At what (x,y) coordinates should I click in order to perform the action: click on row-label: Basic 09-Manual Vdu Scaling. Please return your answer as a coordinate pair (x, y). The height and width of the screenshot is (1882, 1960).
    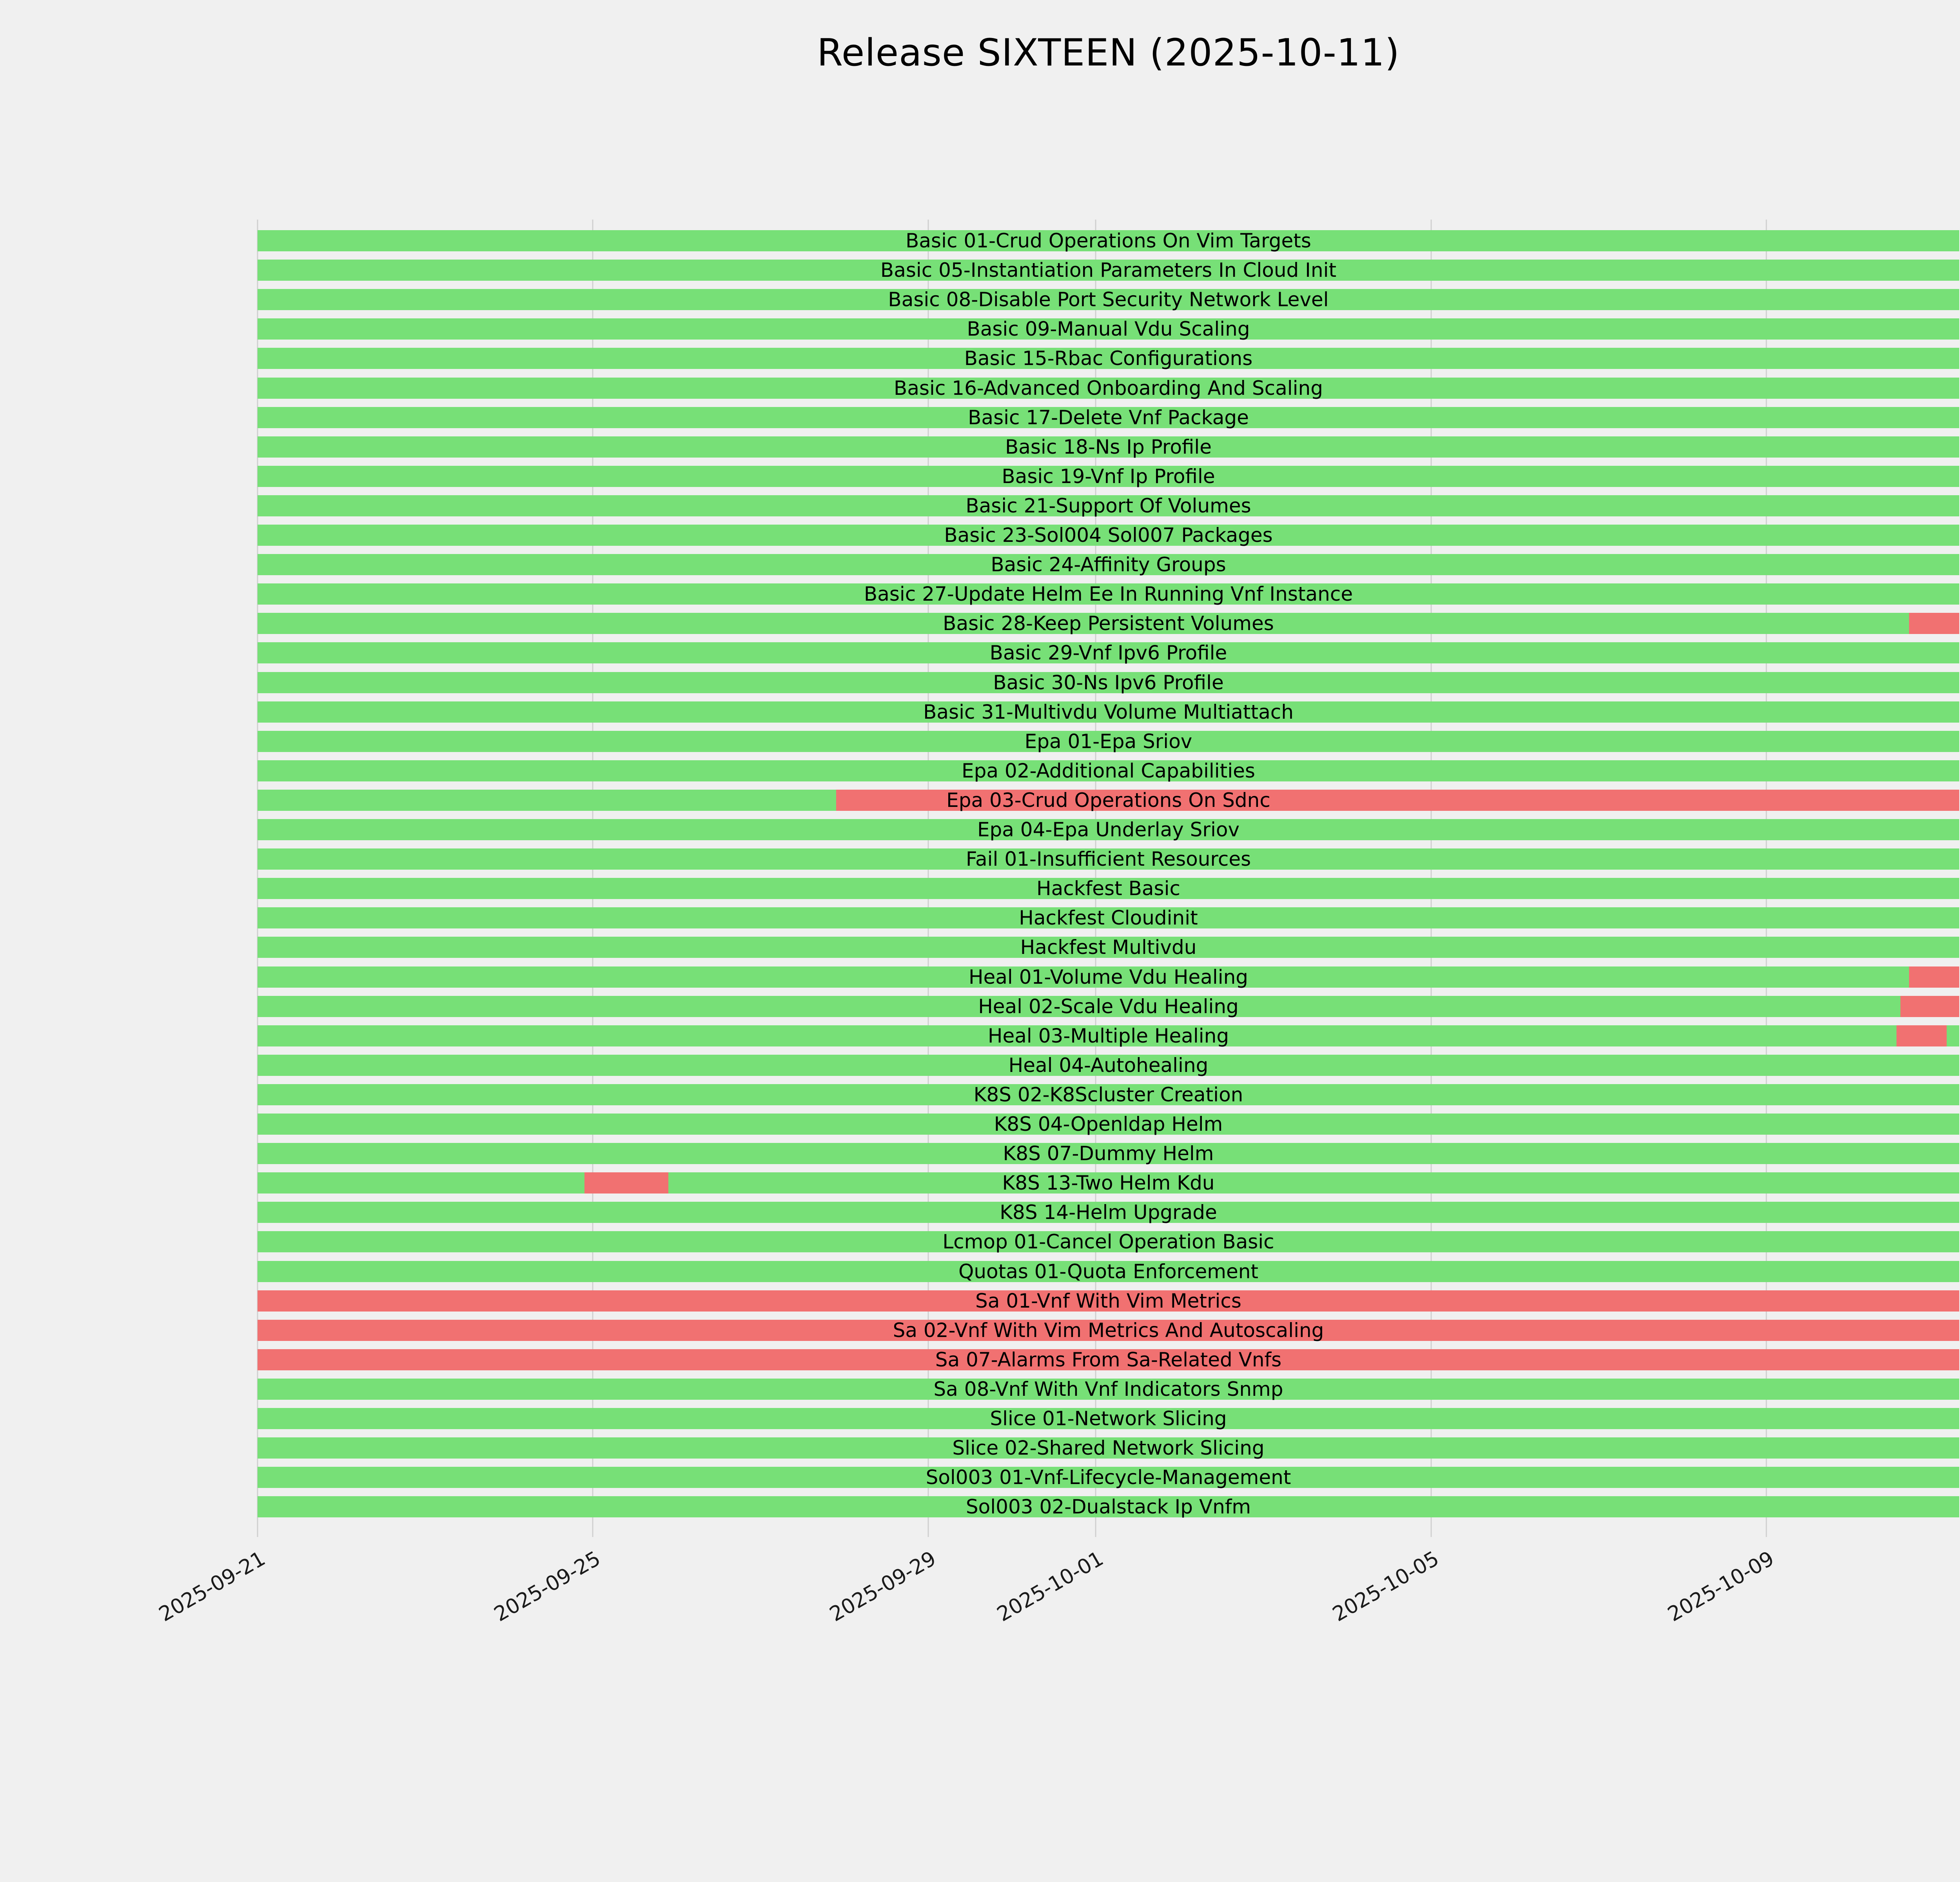
    Looking at the image, I should click on (1108, 329).